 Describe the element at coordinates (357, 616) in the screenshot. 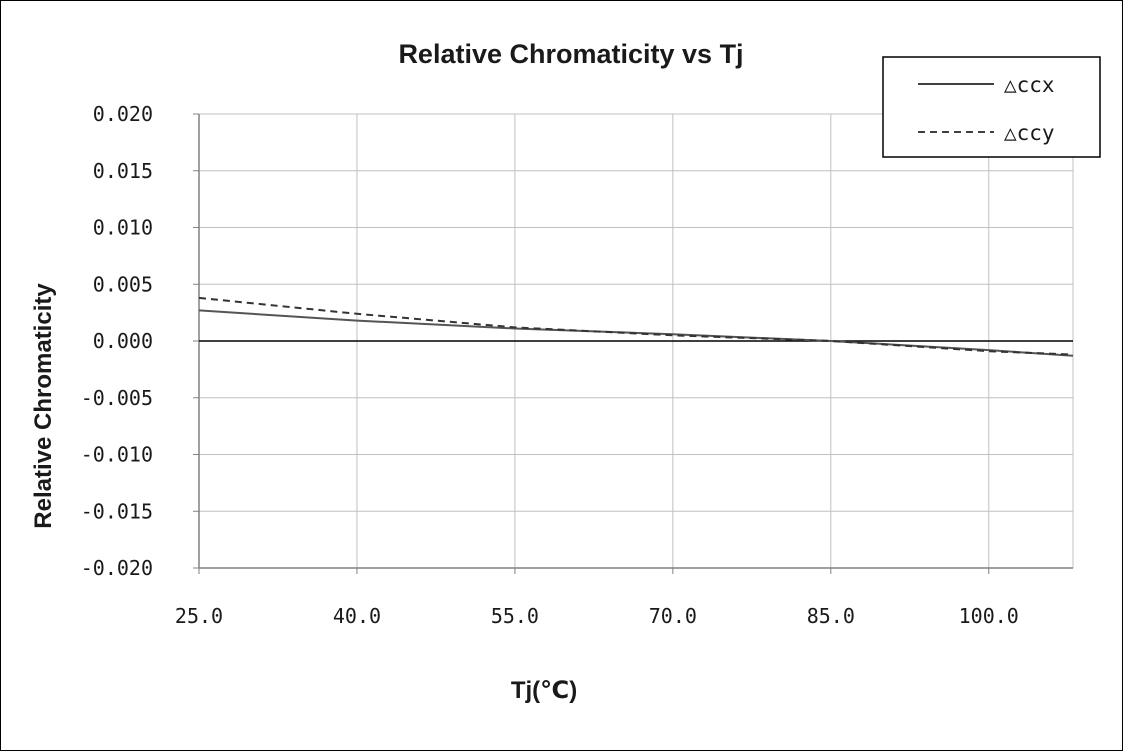

I see `x-tick-label: 40.0` at that location.